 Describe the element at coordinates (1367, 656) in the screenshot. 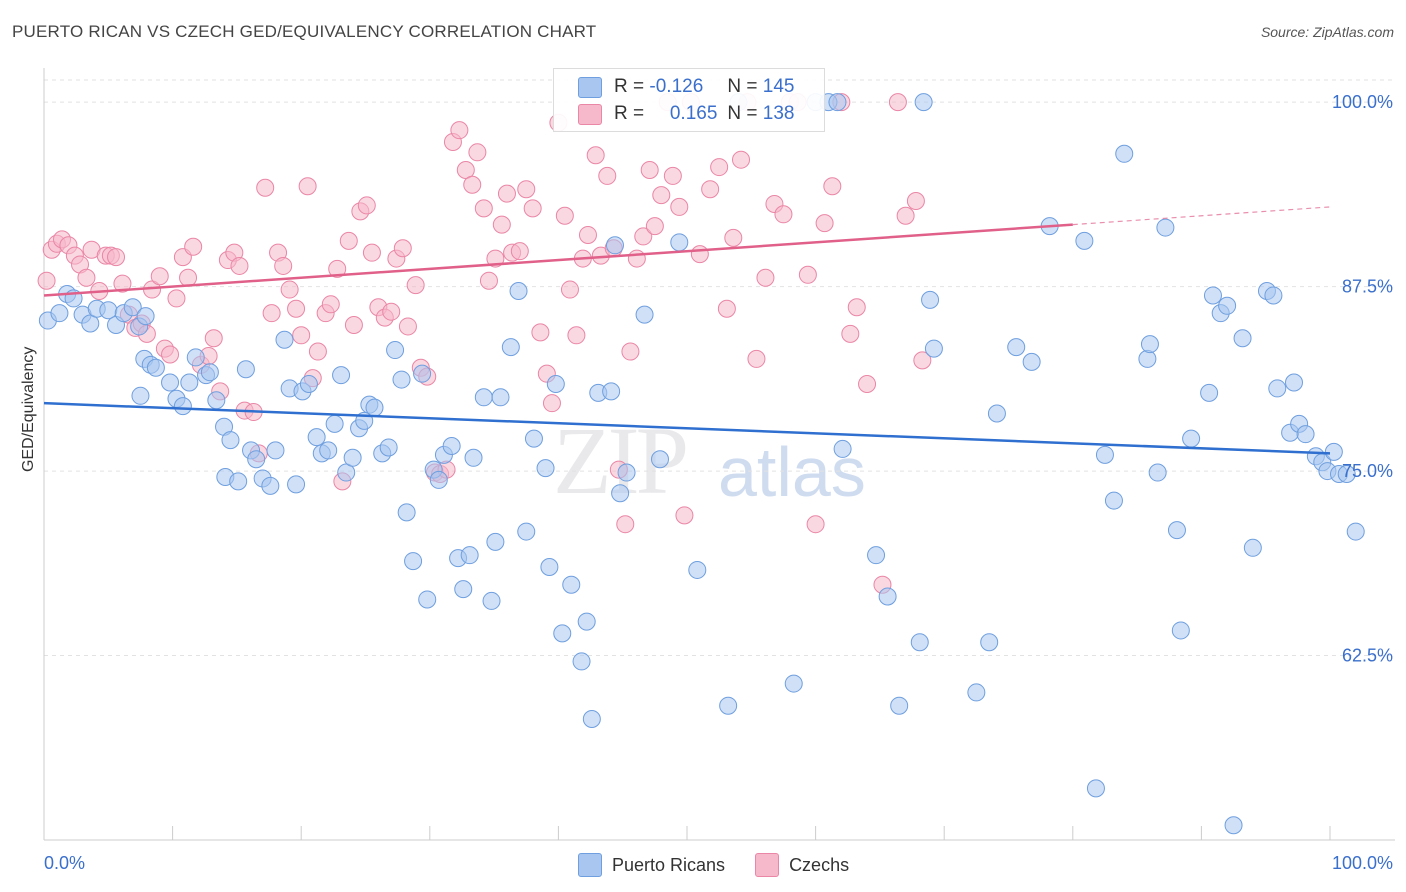

I see `y-tick-label: 62.5%` at that location.